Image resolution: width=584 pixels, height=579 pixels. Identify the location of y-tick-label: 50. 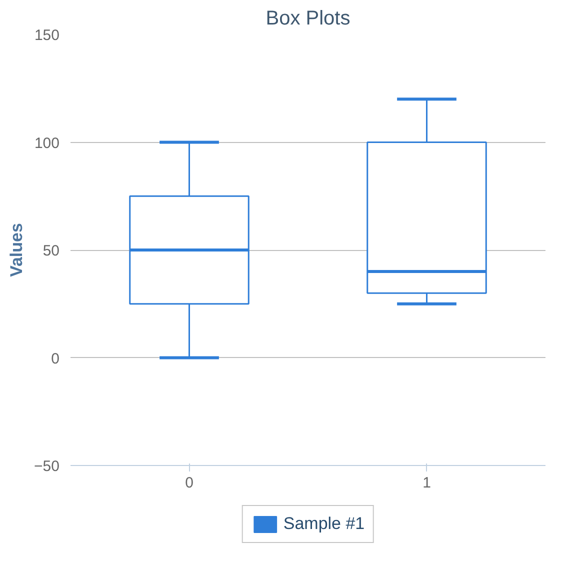
(51, 251).